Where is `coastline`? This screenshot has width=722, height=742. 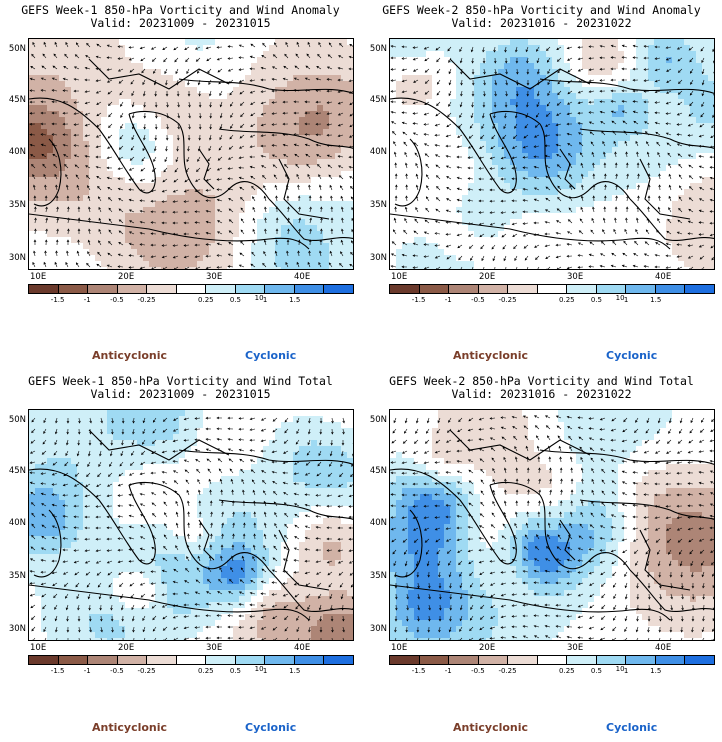
coastline is located at coordinates (47, 172).